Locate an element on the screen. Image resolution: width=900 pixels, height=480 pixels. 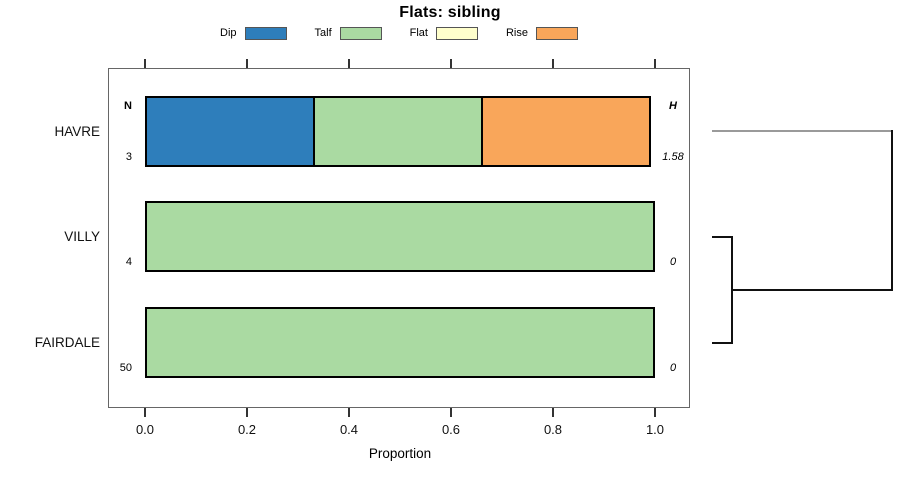
category-label-fairdale: FAIRDALE is located at coordinates (67, 342).